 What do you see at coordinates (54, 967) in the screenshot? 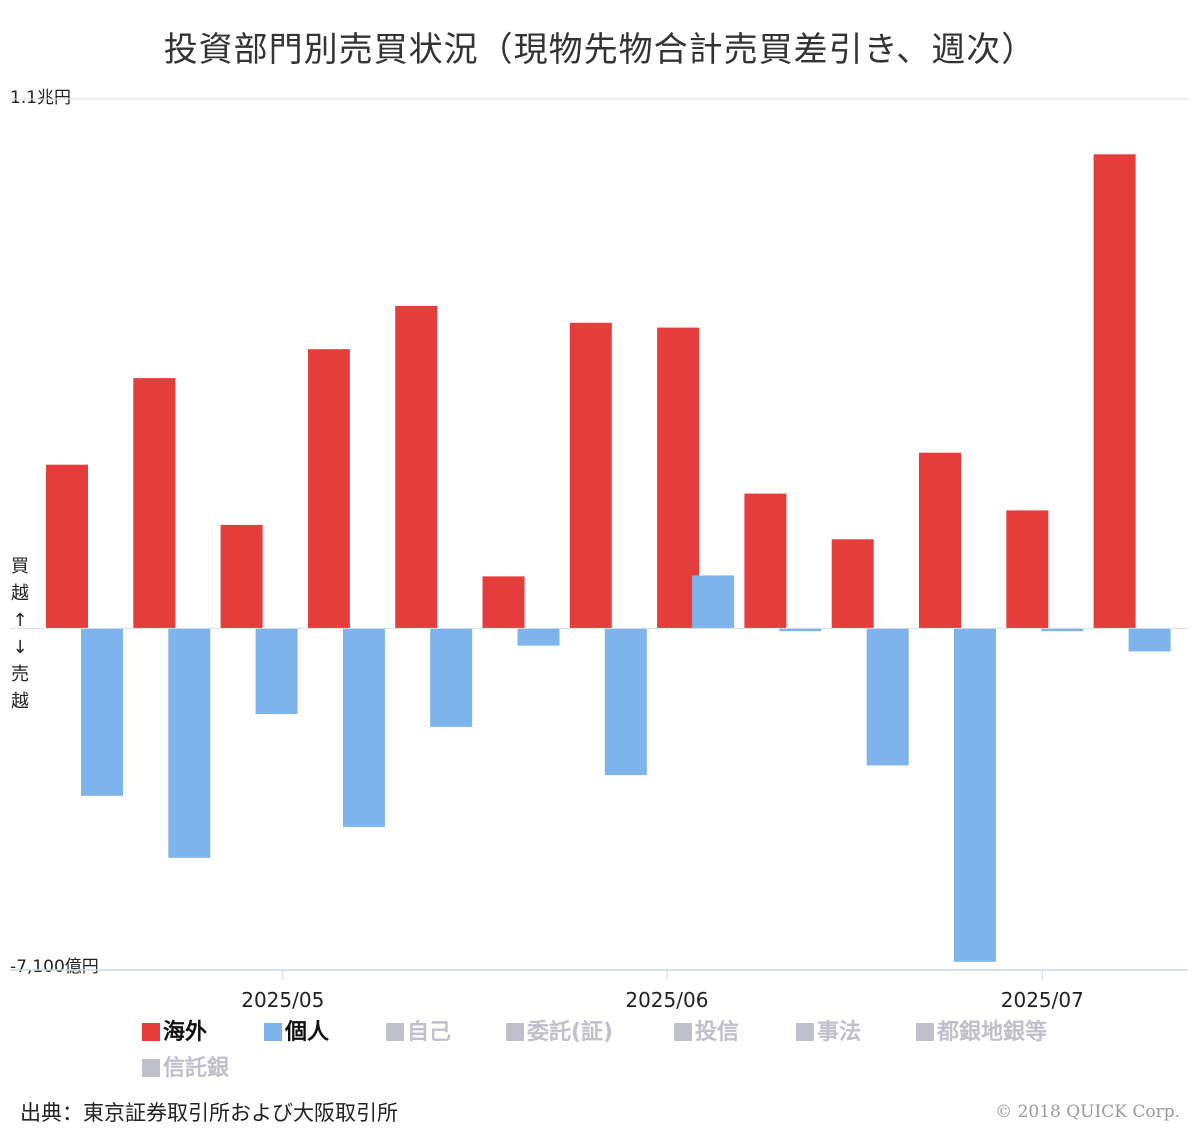
I see `y-axis-min-label: -7,100億円` at bounding box center [54, 967].